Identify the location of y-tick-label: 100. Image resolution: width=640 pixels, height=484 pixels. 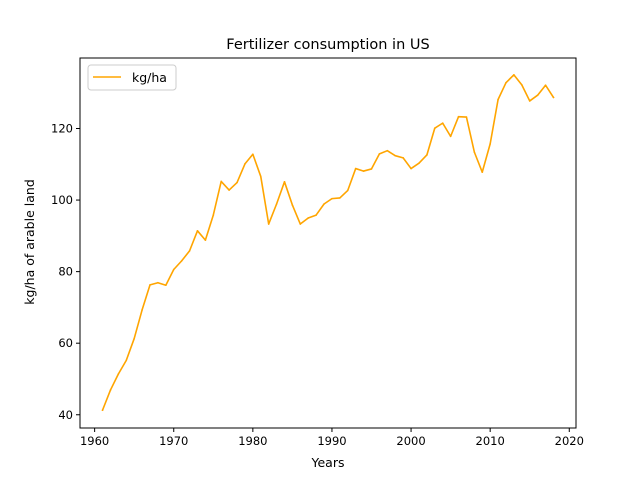
(62, 200).